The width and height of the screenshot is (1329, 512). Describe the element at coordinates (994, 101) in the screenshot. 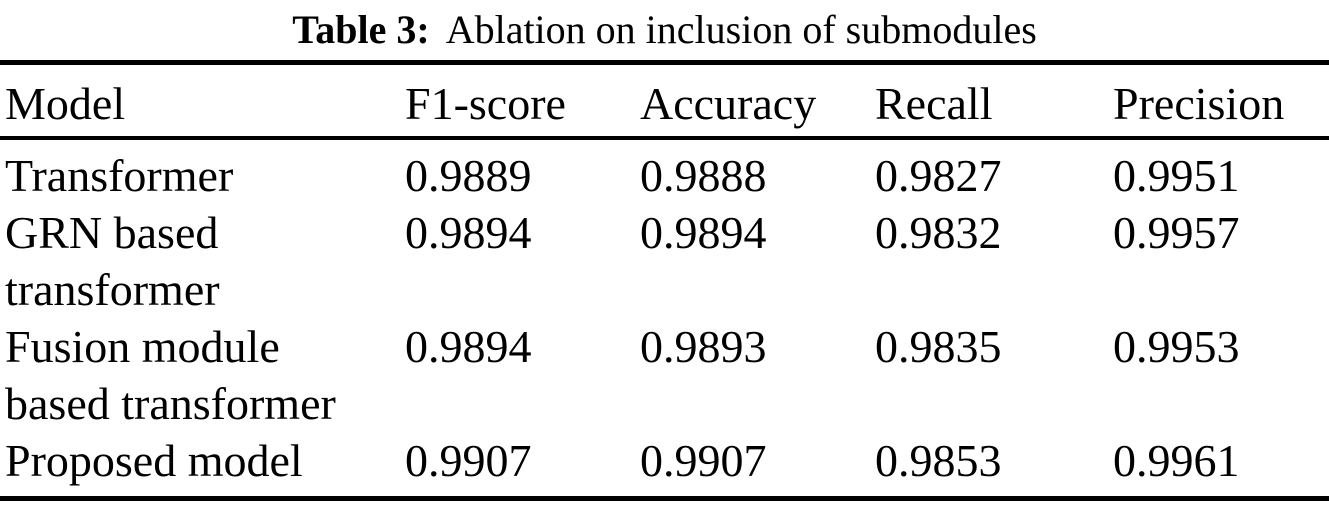

I see `column-header-recall: Recall` at that location.